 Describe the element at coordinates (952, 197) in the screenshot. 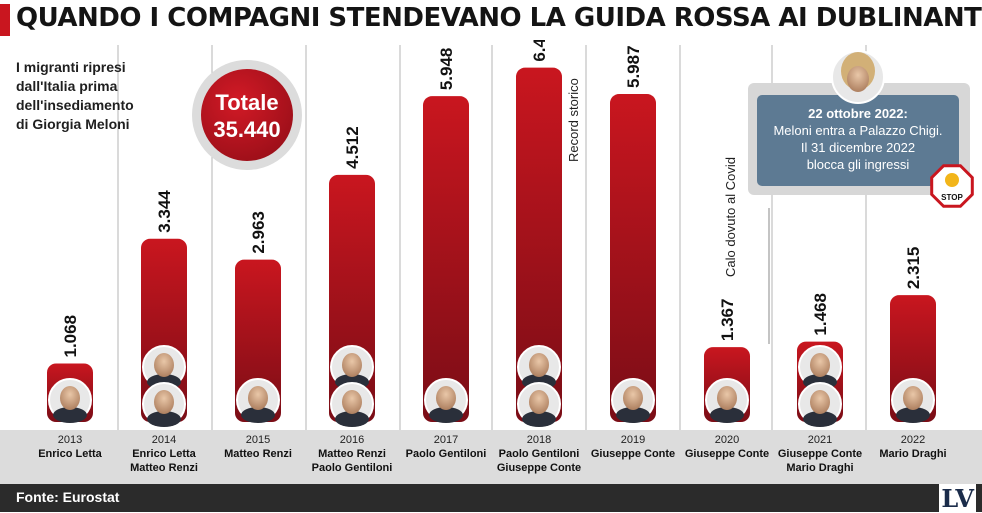

I see `stop-label: STOP` at that location.